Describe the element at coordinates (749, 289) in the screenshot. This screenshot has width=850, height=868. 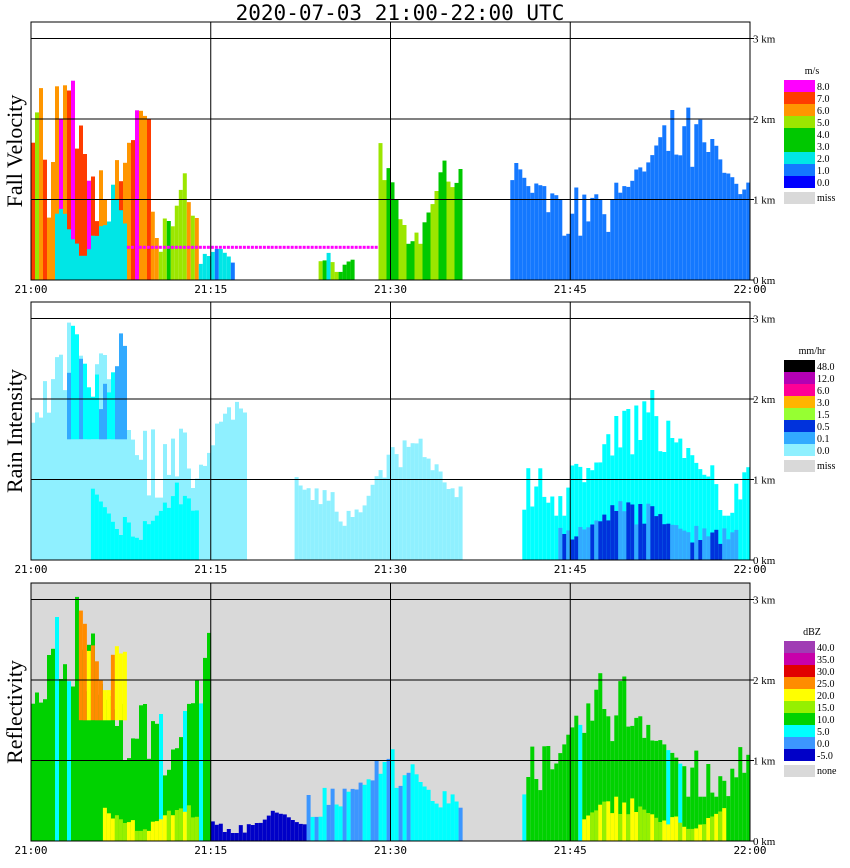
I see `time-tick-label: 22:00` at that location.